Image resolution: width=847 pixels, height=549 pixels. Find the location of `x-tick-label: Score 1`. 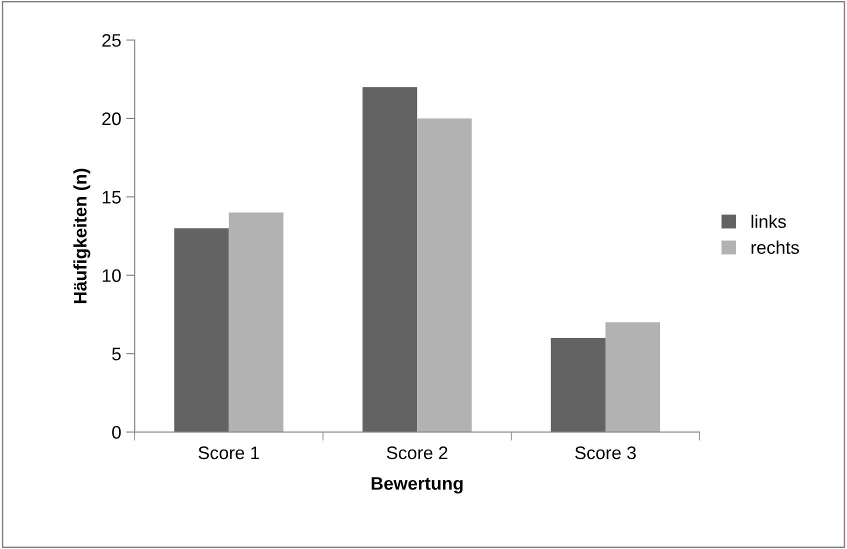

x-tick-label: Score 1 is located at coordinates (229, 453).